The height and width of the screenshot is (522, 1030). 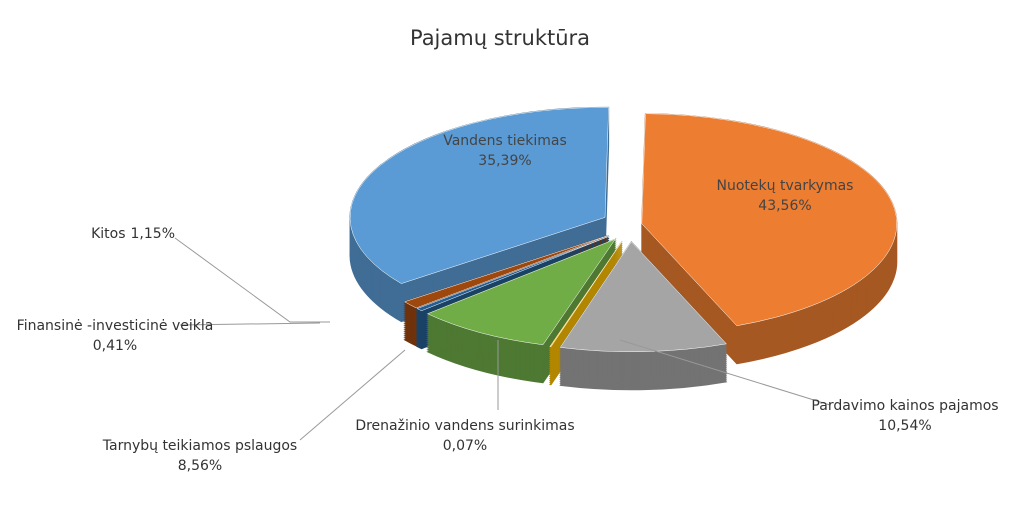 I want to click on value-label: 43,56%, so click(x=784, y=206).